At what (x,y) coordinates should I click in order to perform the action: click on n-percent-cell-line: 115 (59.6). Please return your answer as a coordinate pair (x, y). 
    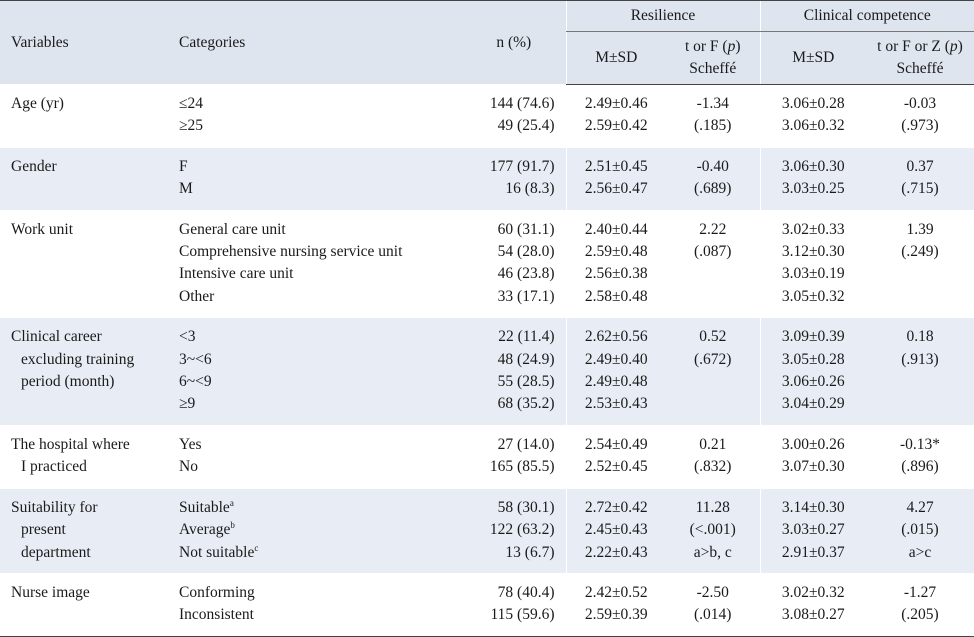
    Looking at the image, I should click on (522, 615).